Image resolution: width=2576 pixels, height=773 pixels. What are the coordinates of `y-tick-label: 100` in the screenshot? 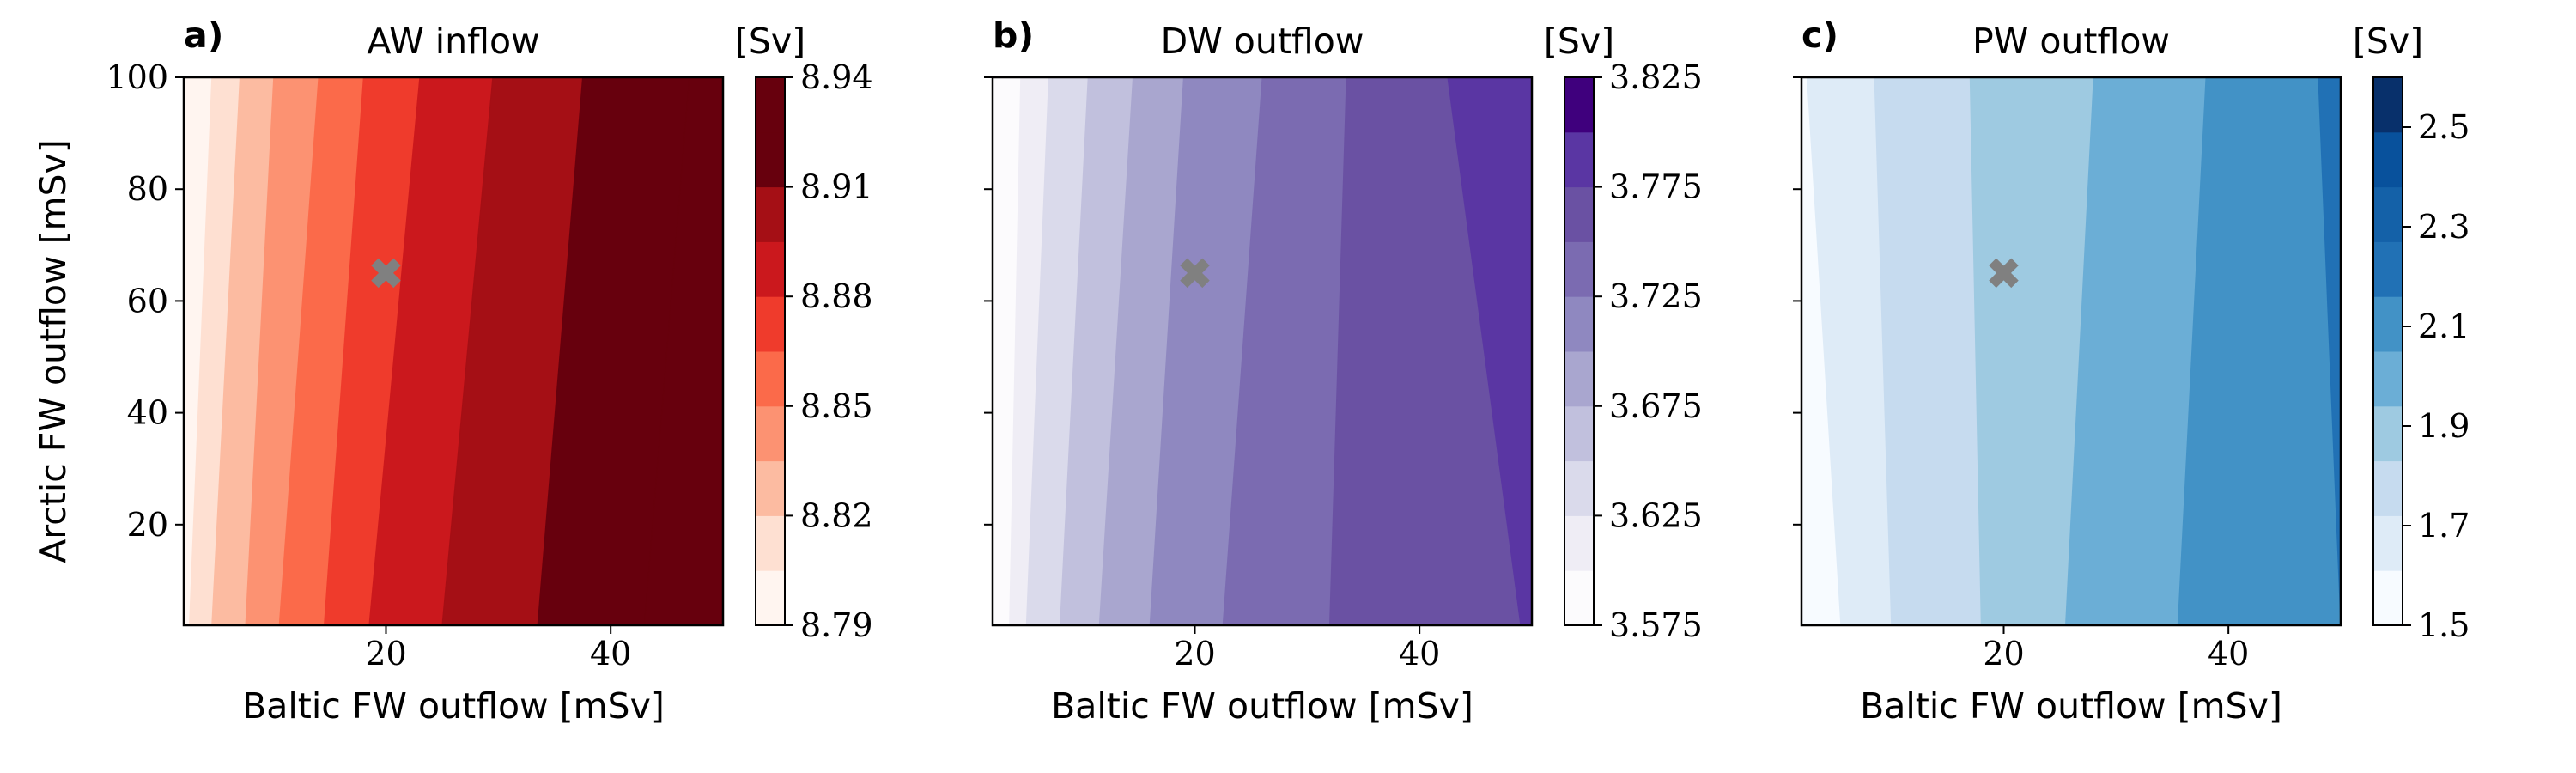 It's located at (137, 77).